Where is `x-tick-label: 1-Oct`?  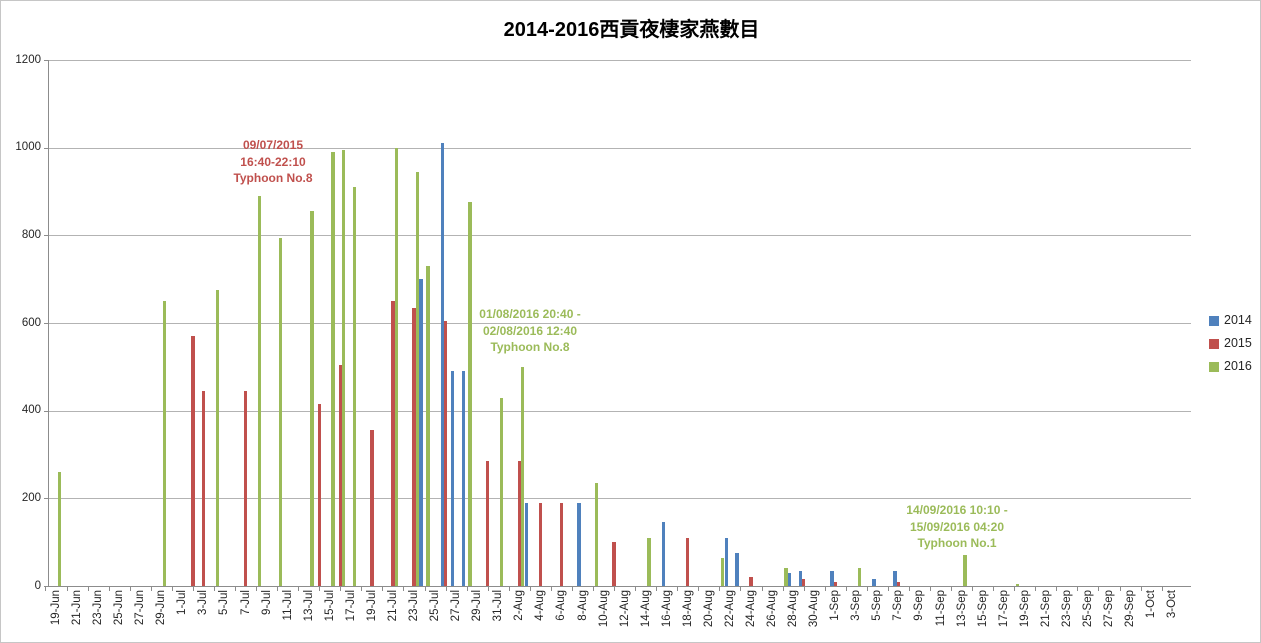 x-tick-label: 1-Oct is located at coordinates (1151, 604).